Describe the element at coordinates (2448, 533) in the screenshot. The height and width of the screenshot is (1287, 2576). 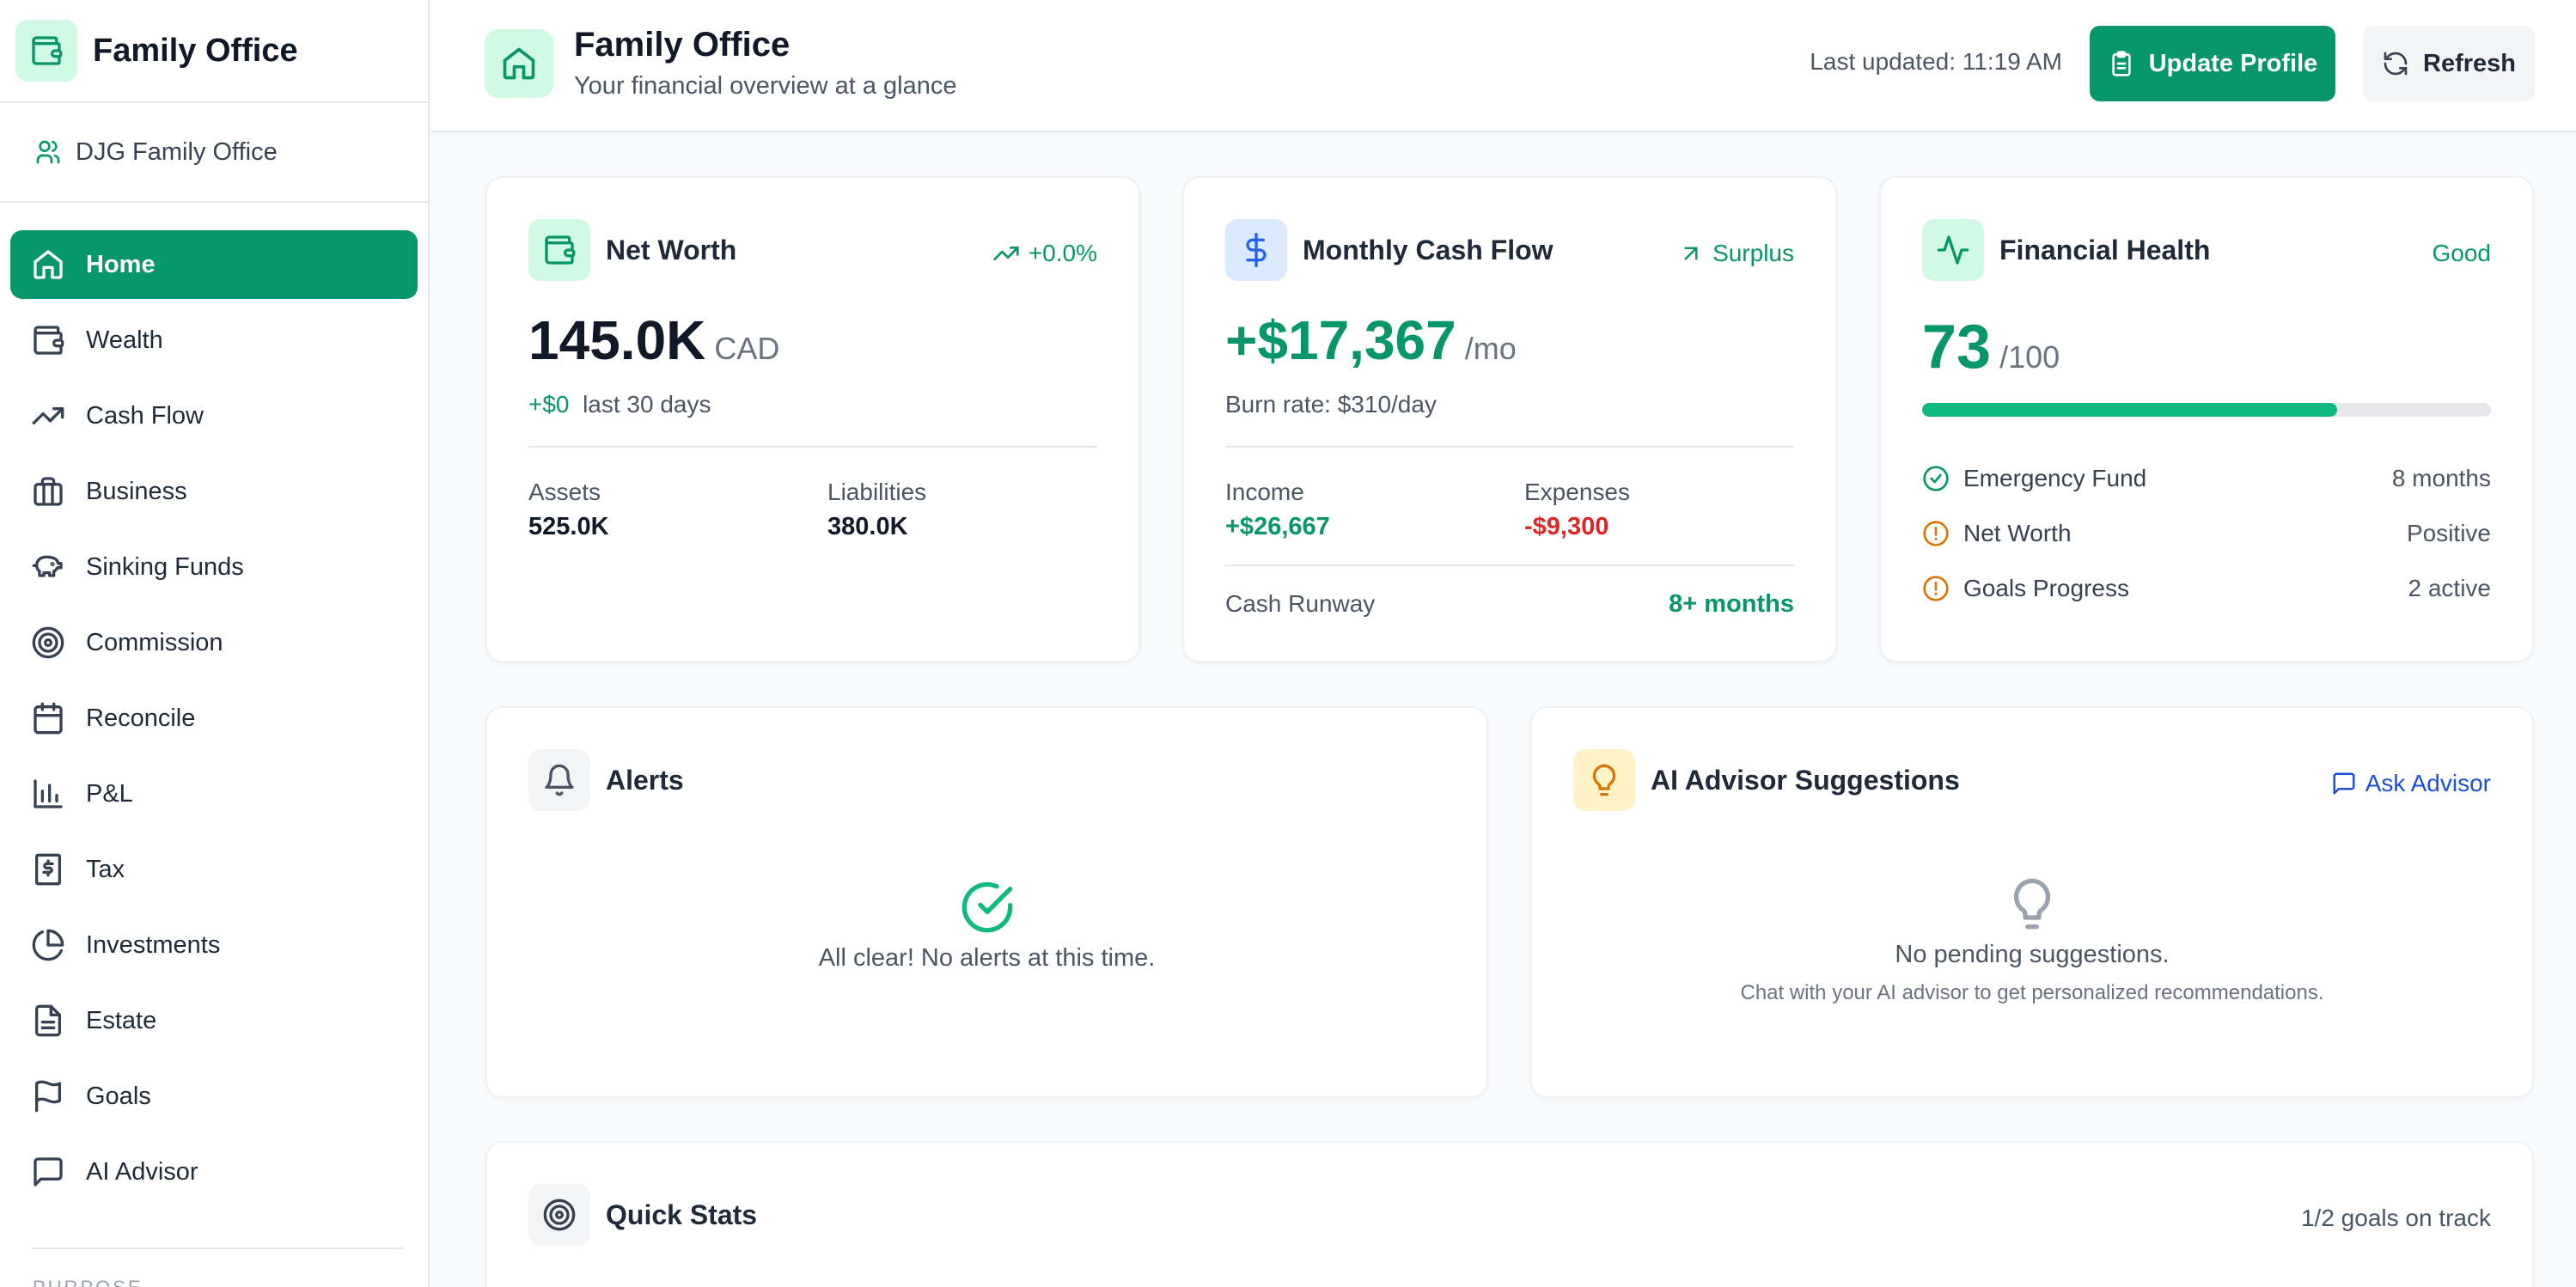
I see `health-item-value: Positive` at that location.